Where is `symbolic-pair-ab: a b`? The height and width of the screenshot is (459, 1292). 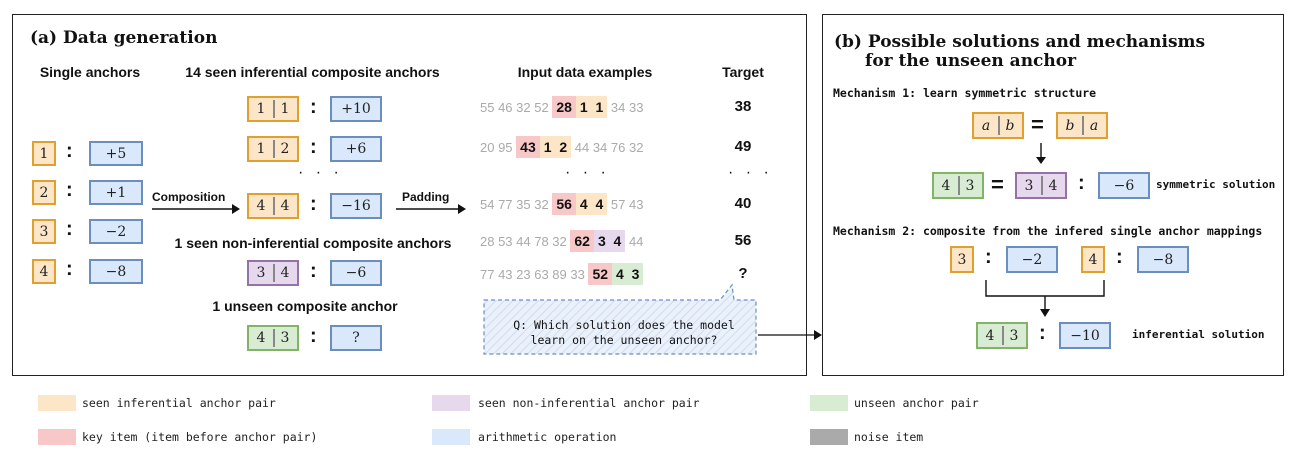 symbolic-pair-ab: a b is located at coordinates (998, 125).